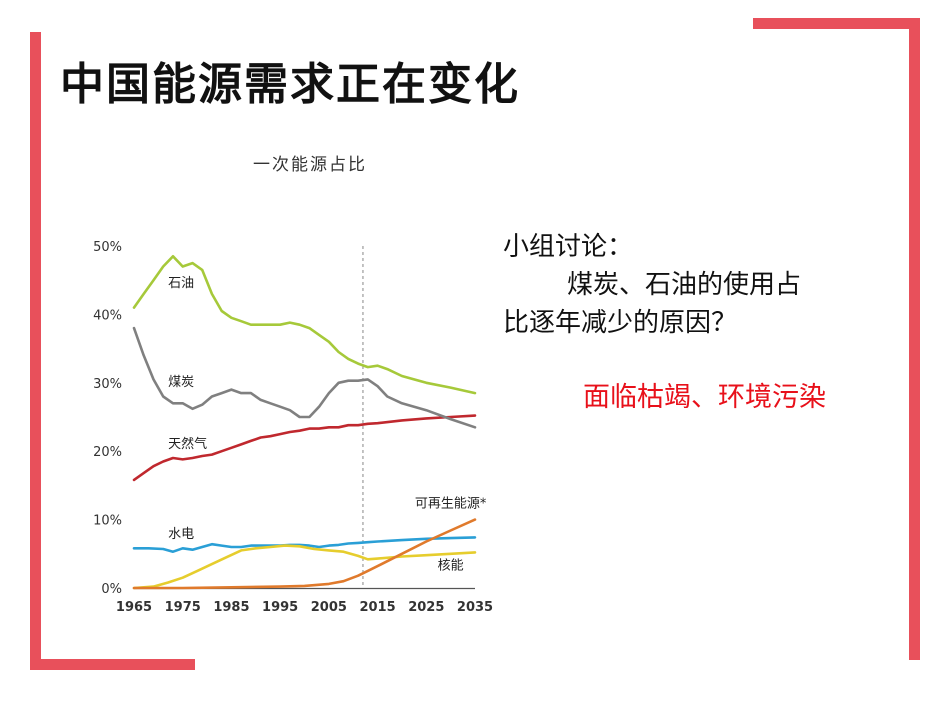 This screenshot has width=950, height=713. Describe the element at coordinates (914, 339) in the screenshot. I see `frame-right-bar` at that location.